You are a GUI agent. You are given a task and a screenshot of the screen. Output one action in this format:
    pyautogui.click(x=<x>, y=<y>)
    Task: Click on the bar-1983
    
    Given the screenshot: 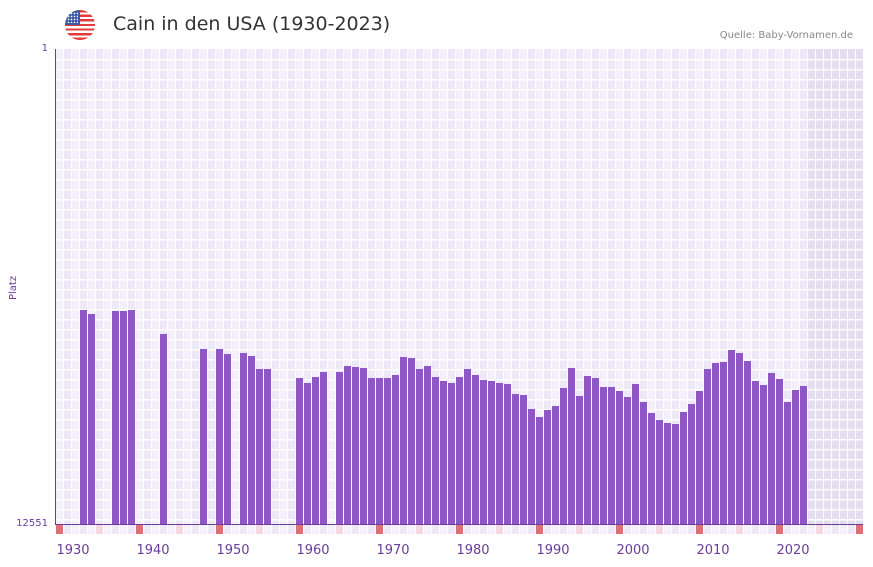 What is the action you would take?
    pyautogui.click(x=499, y=453)
    